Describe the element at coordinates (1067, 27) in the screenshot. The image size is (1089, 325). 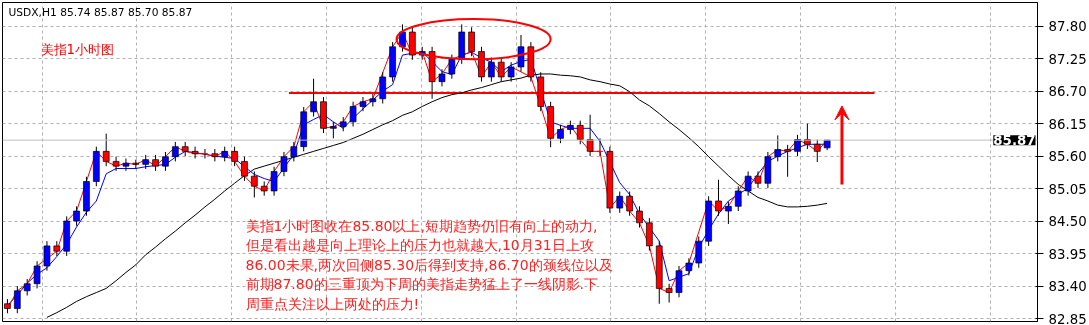
I see `y-tick-label: 87.80` at that location.